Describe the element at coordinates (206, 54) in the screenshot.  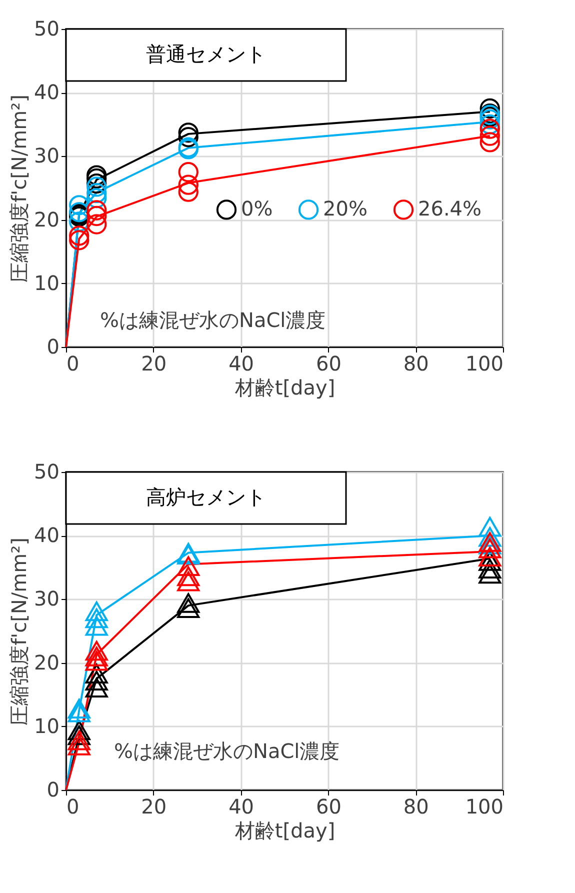
I see `text: 普通セメント` at that location.